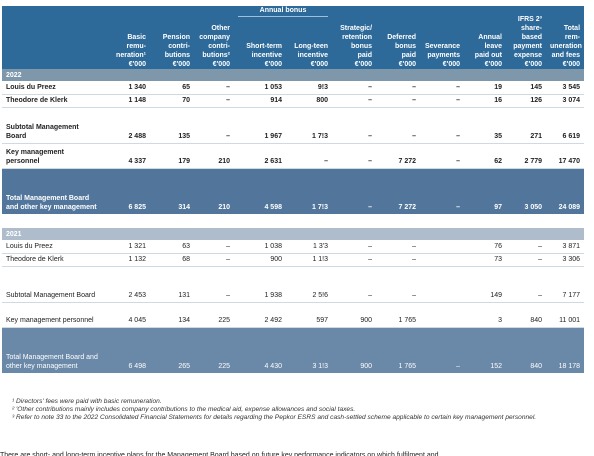 This screenshot has width=594, height=456. Describe the element at coordinates (485, 247) in the screenshot. I see `cell-value: 76` at that location.